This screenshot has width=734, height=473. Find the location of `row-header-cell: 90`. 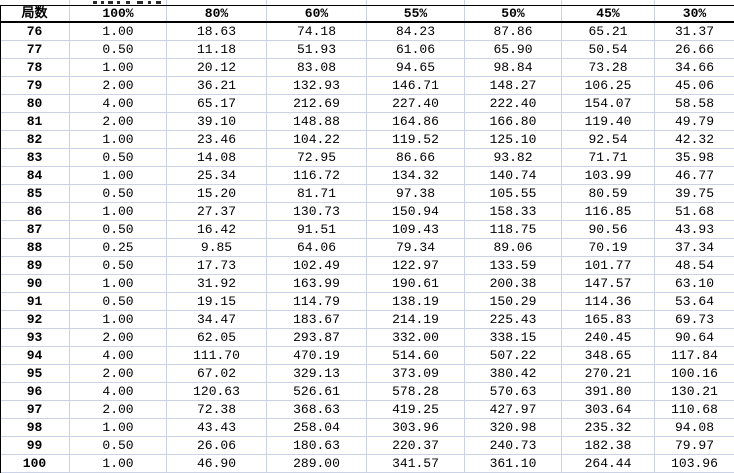

row-header-cell: 90 is located at coordinates (35, 283).